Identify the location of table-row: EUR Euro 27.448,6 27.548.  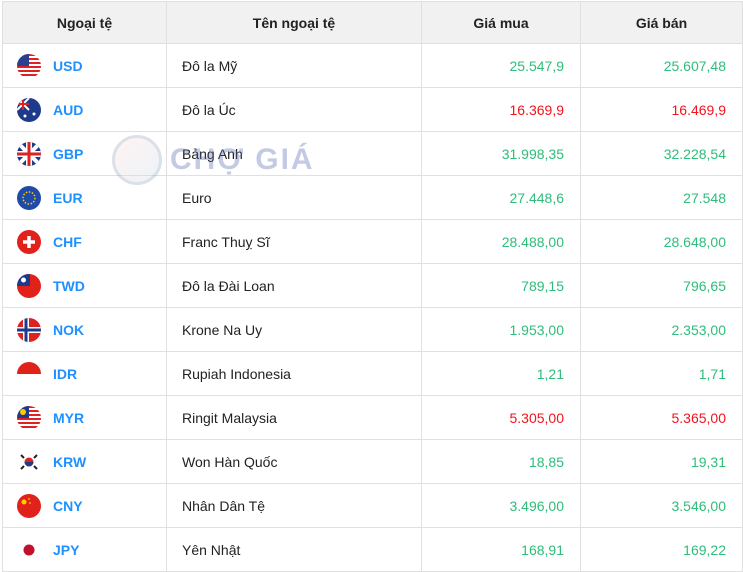
(372, 197).